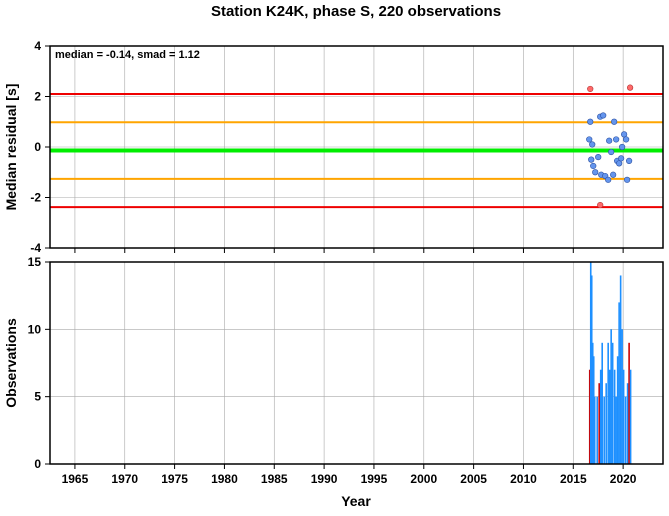  Describe the element at coordinates (174, 479) in the screenshot. I see `x-tick-label: 1975` at that location.